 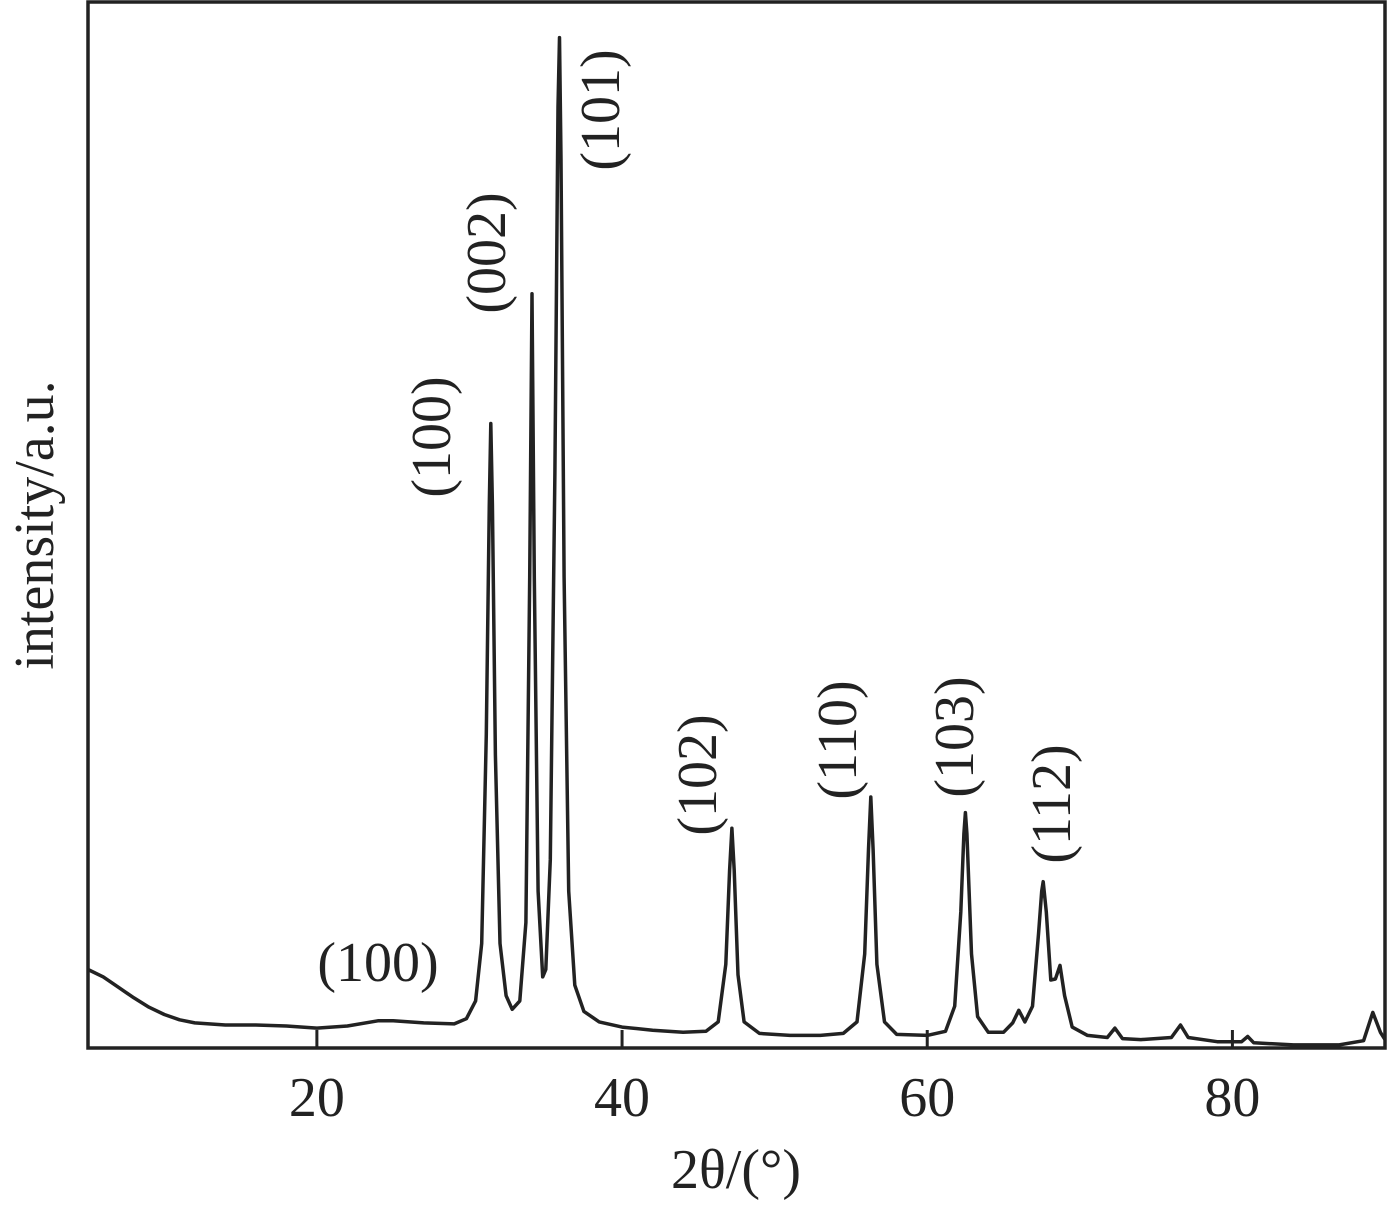 I want to click on peak-annotation: (101), so click(x=601, y=109).